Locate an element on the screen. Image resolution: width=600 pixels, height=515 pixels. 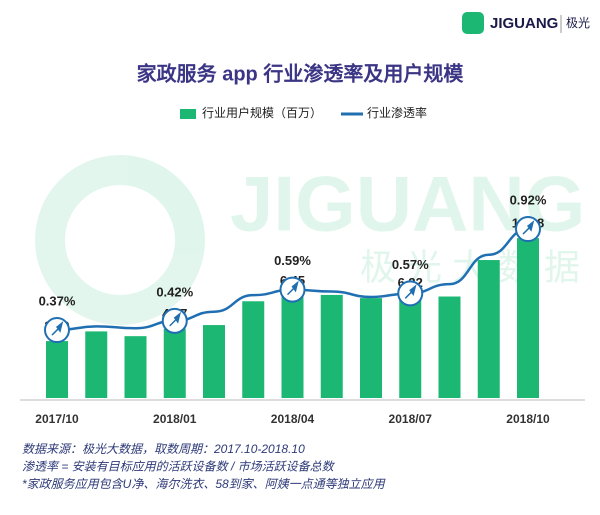
line-value-label: 0.42% is located at coordinates (174, 291).